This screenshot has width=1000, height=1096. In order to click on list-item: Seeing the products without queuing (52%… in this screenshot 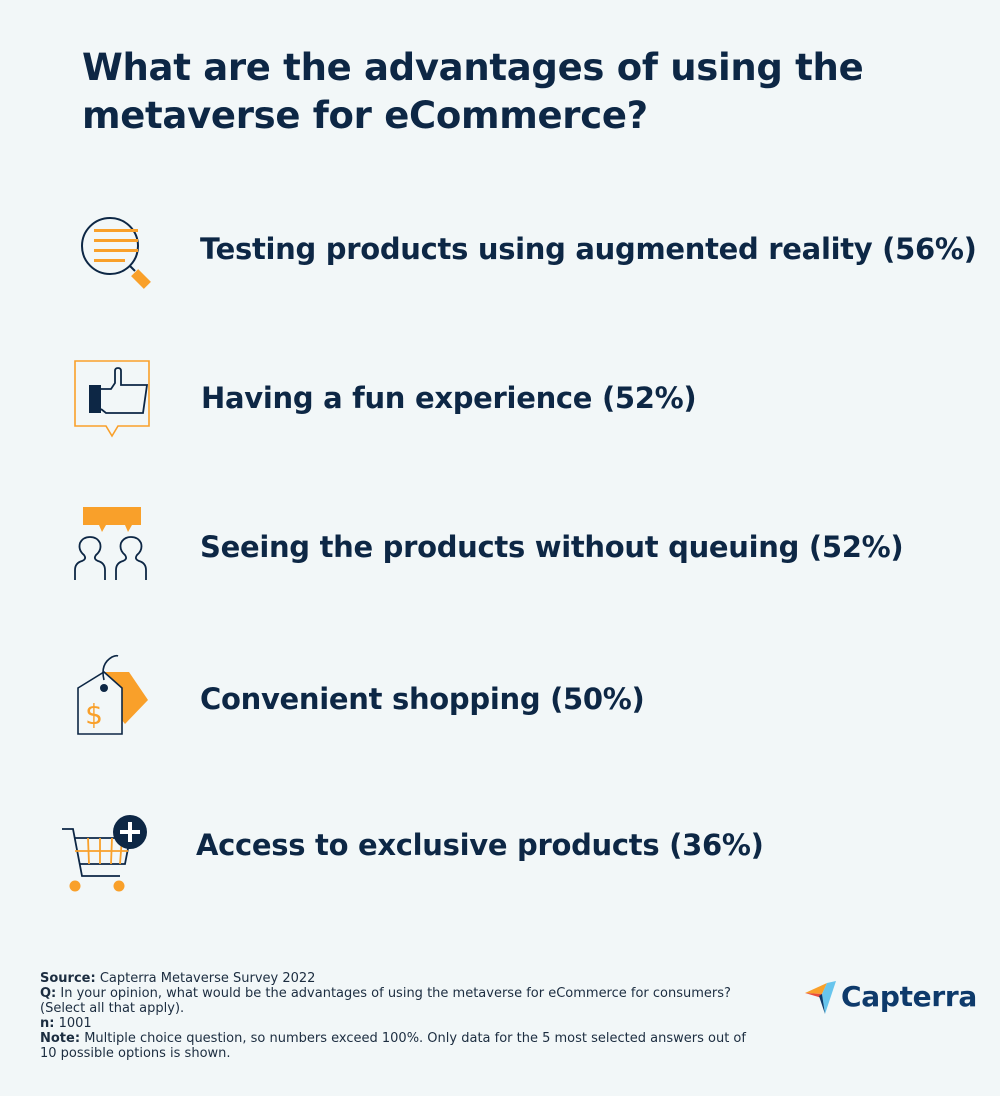, I will do `click(500, 547)`.